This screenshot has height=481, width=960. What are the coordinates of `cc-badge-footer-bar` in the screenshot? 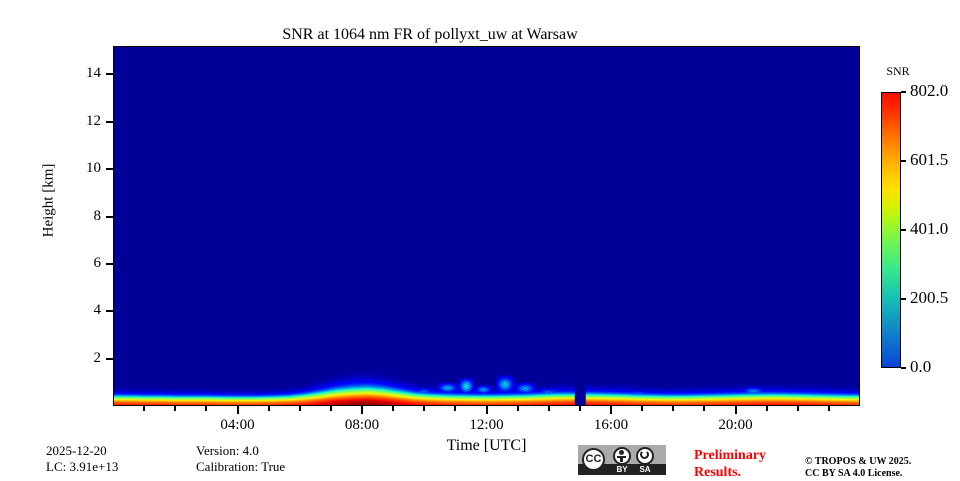 It's located at (622, 469).